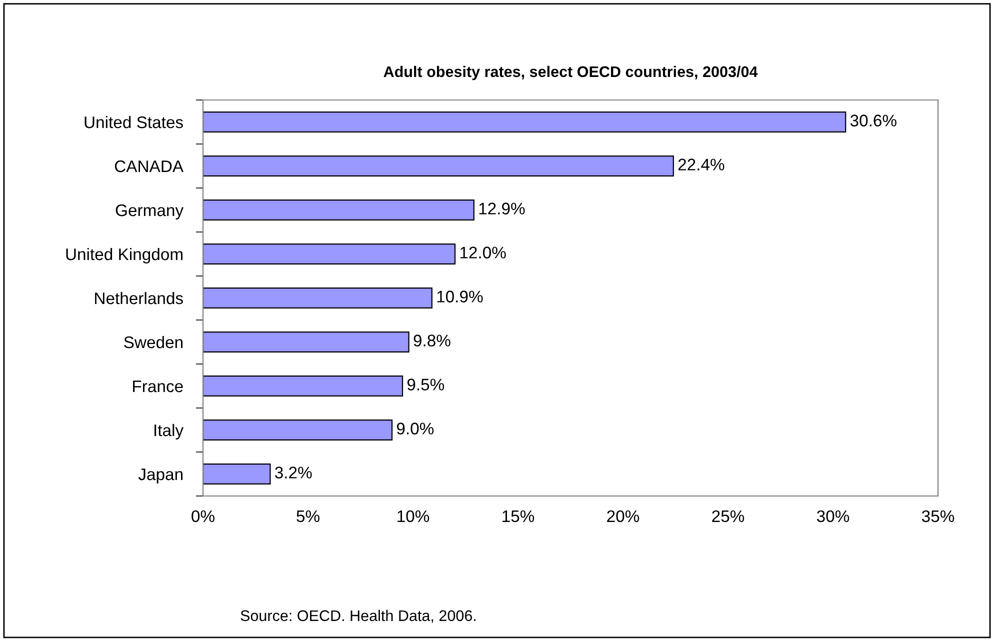 Image resolution: width=994 pixels, height=640 pixels. What do you see at coordinates (483, 252) in the screenshot?
I see `data-label: 12.0%` at bounding box center [483, 252].